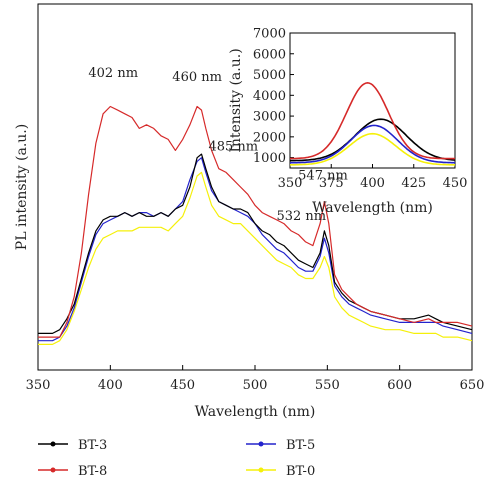 The width and height of the screenshot is (500, 495). Describe the element at coordinates (372, 208) in the screenshot. I see `inset-x-axis-label: Wavelength (nm)` at that location.